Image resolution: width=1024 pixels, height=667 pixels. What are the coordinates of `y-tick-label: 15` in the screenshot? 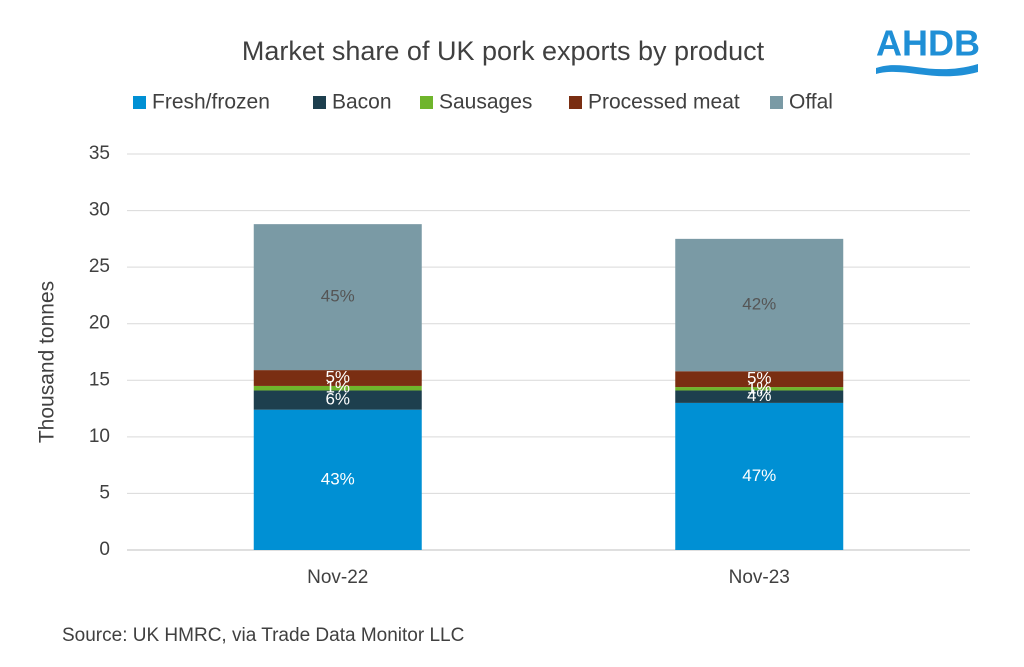 It's located at (99, 379).